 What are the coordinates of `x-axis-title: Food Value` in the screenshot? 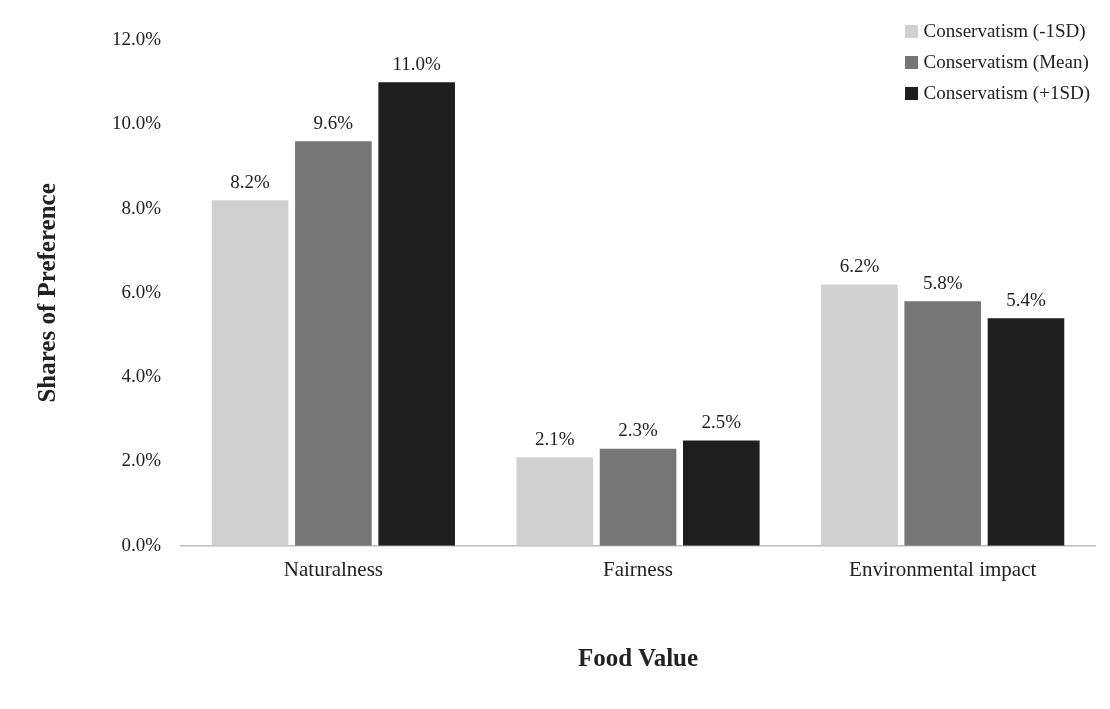 It's located at (638, 658).